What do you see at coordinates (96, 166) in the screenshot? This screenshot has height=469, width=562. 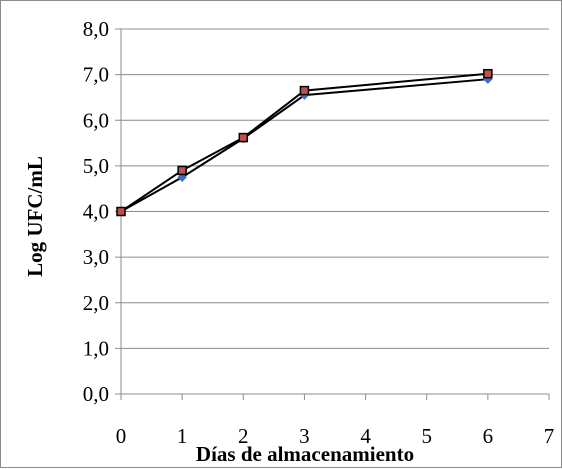 I see `y-tick-label: 5,0` at bounding box center [96, 166].